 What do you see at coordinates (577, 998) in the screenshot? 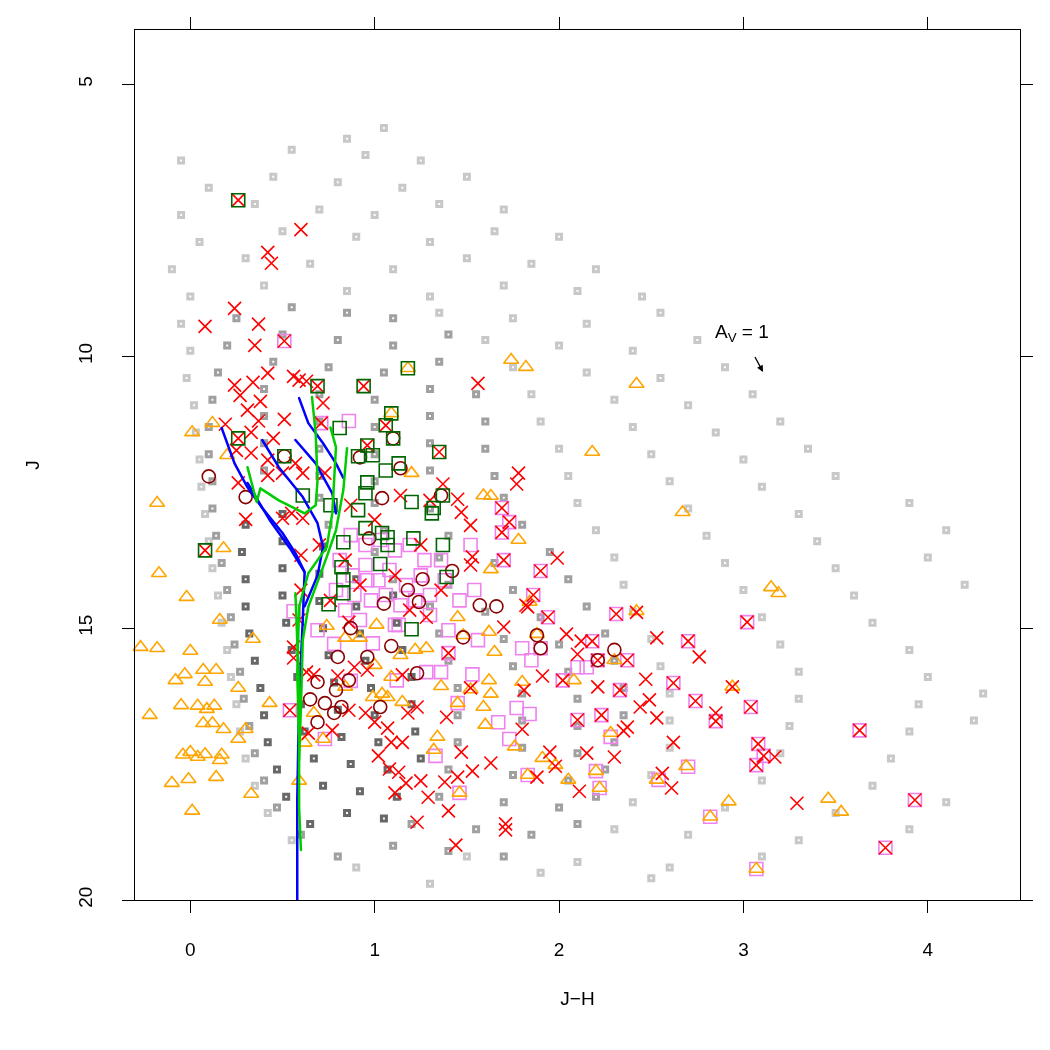
I see `x-axis-title: J−H` at bounding box center [577, 998].